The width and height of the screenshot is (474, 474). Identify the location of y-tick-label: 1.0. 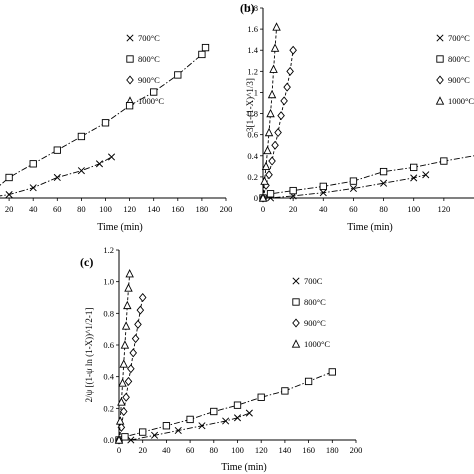
(108, 282).